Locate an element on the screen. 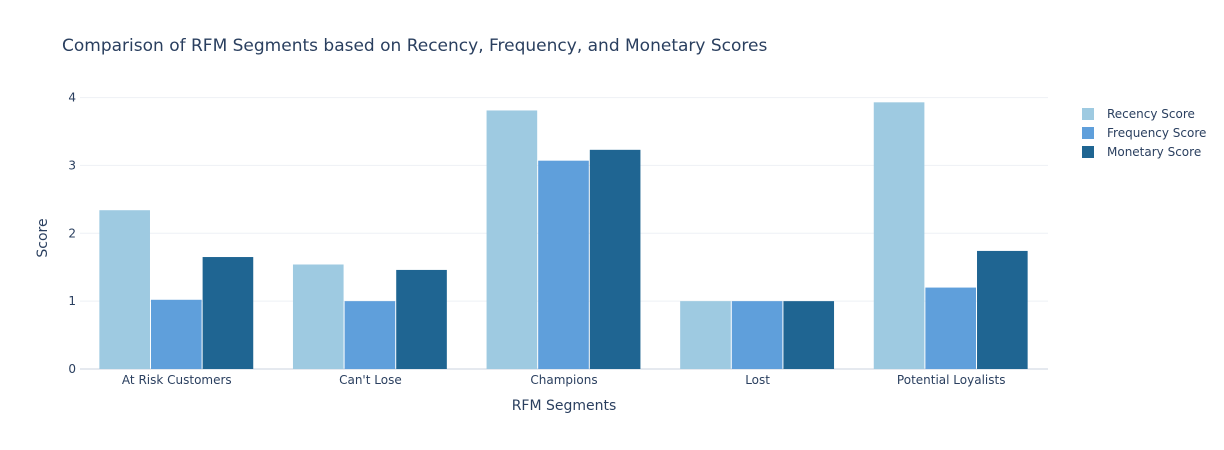 The image size is (1224, 450). y-axis-title: Score is located at coordinates (43, 237).